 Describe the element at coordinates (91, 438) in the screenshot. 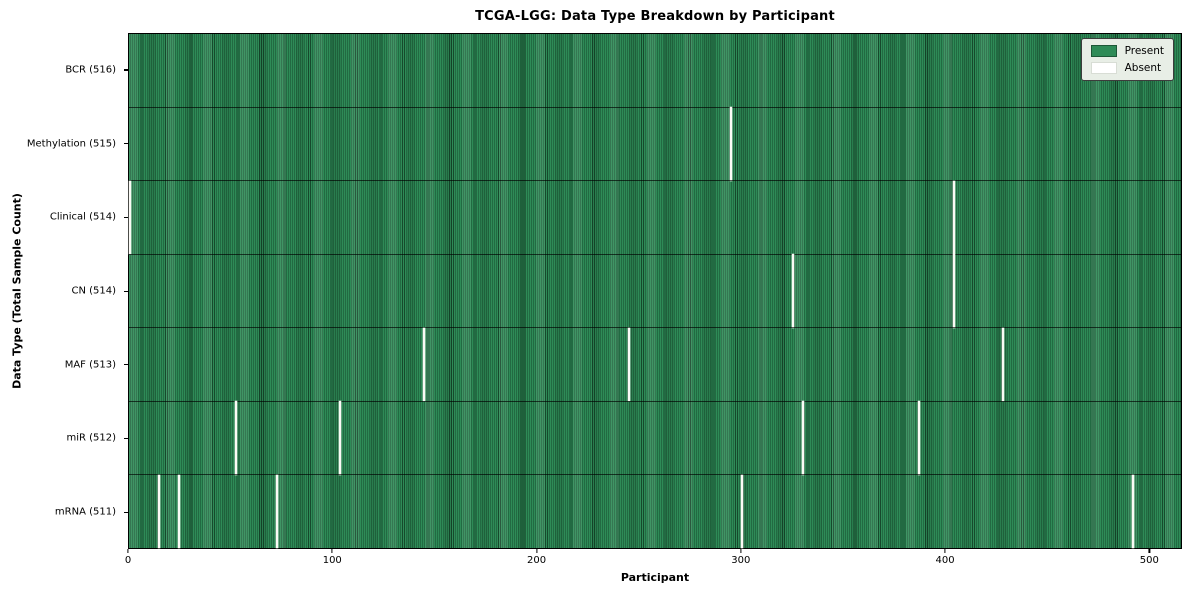

I see `y-tick-label-mir: miR (512)` at that location.